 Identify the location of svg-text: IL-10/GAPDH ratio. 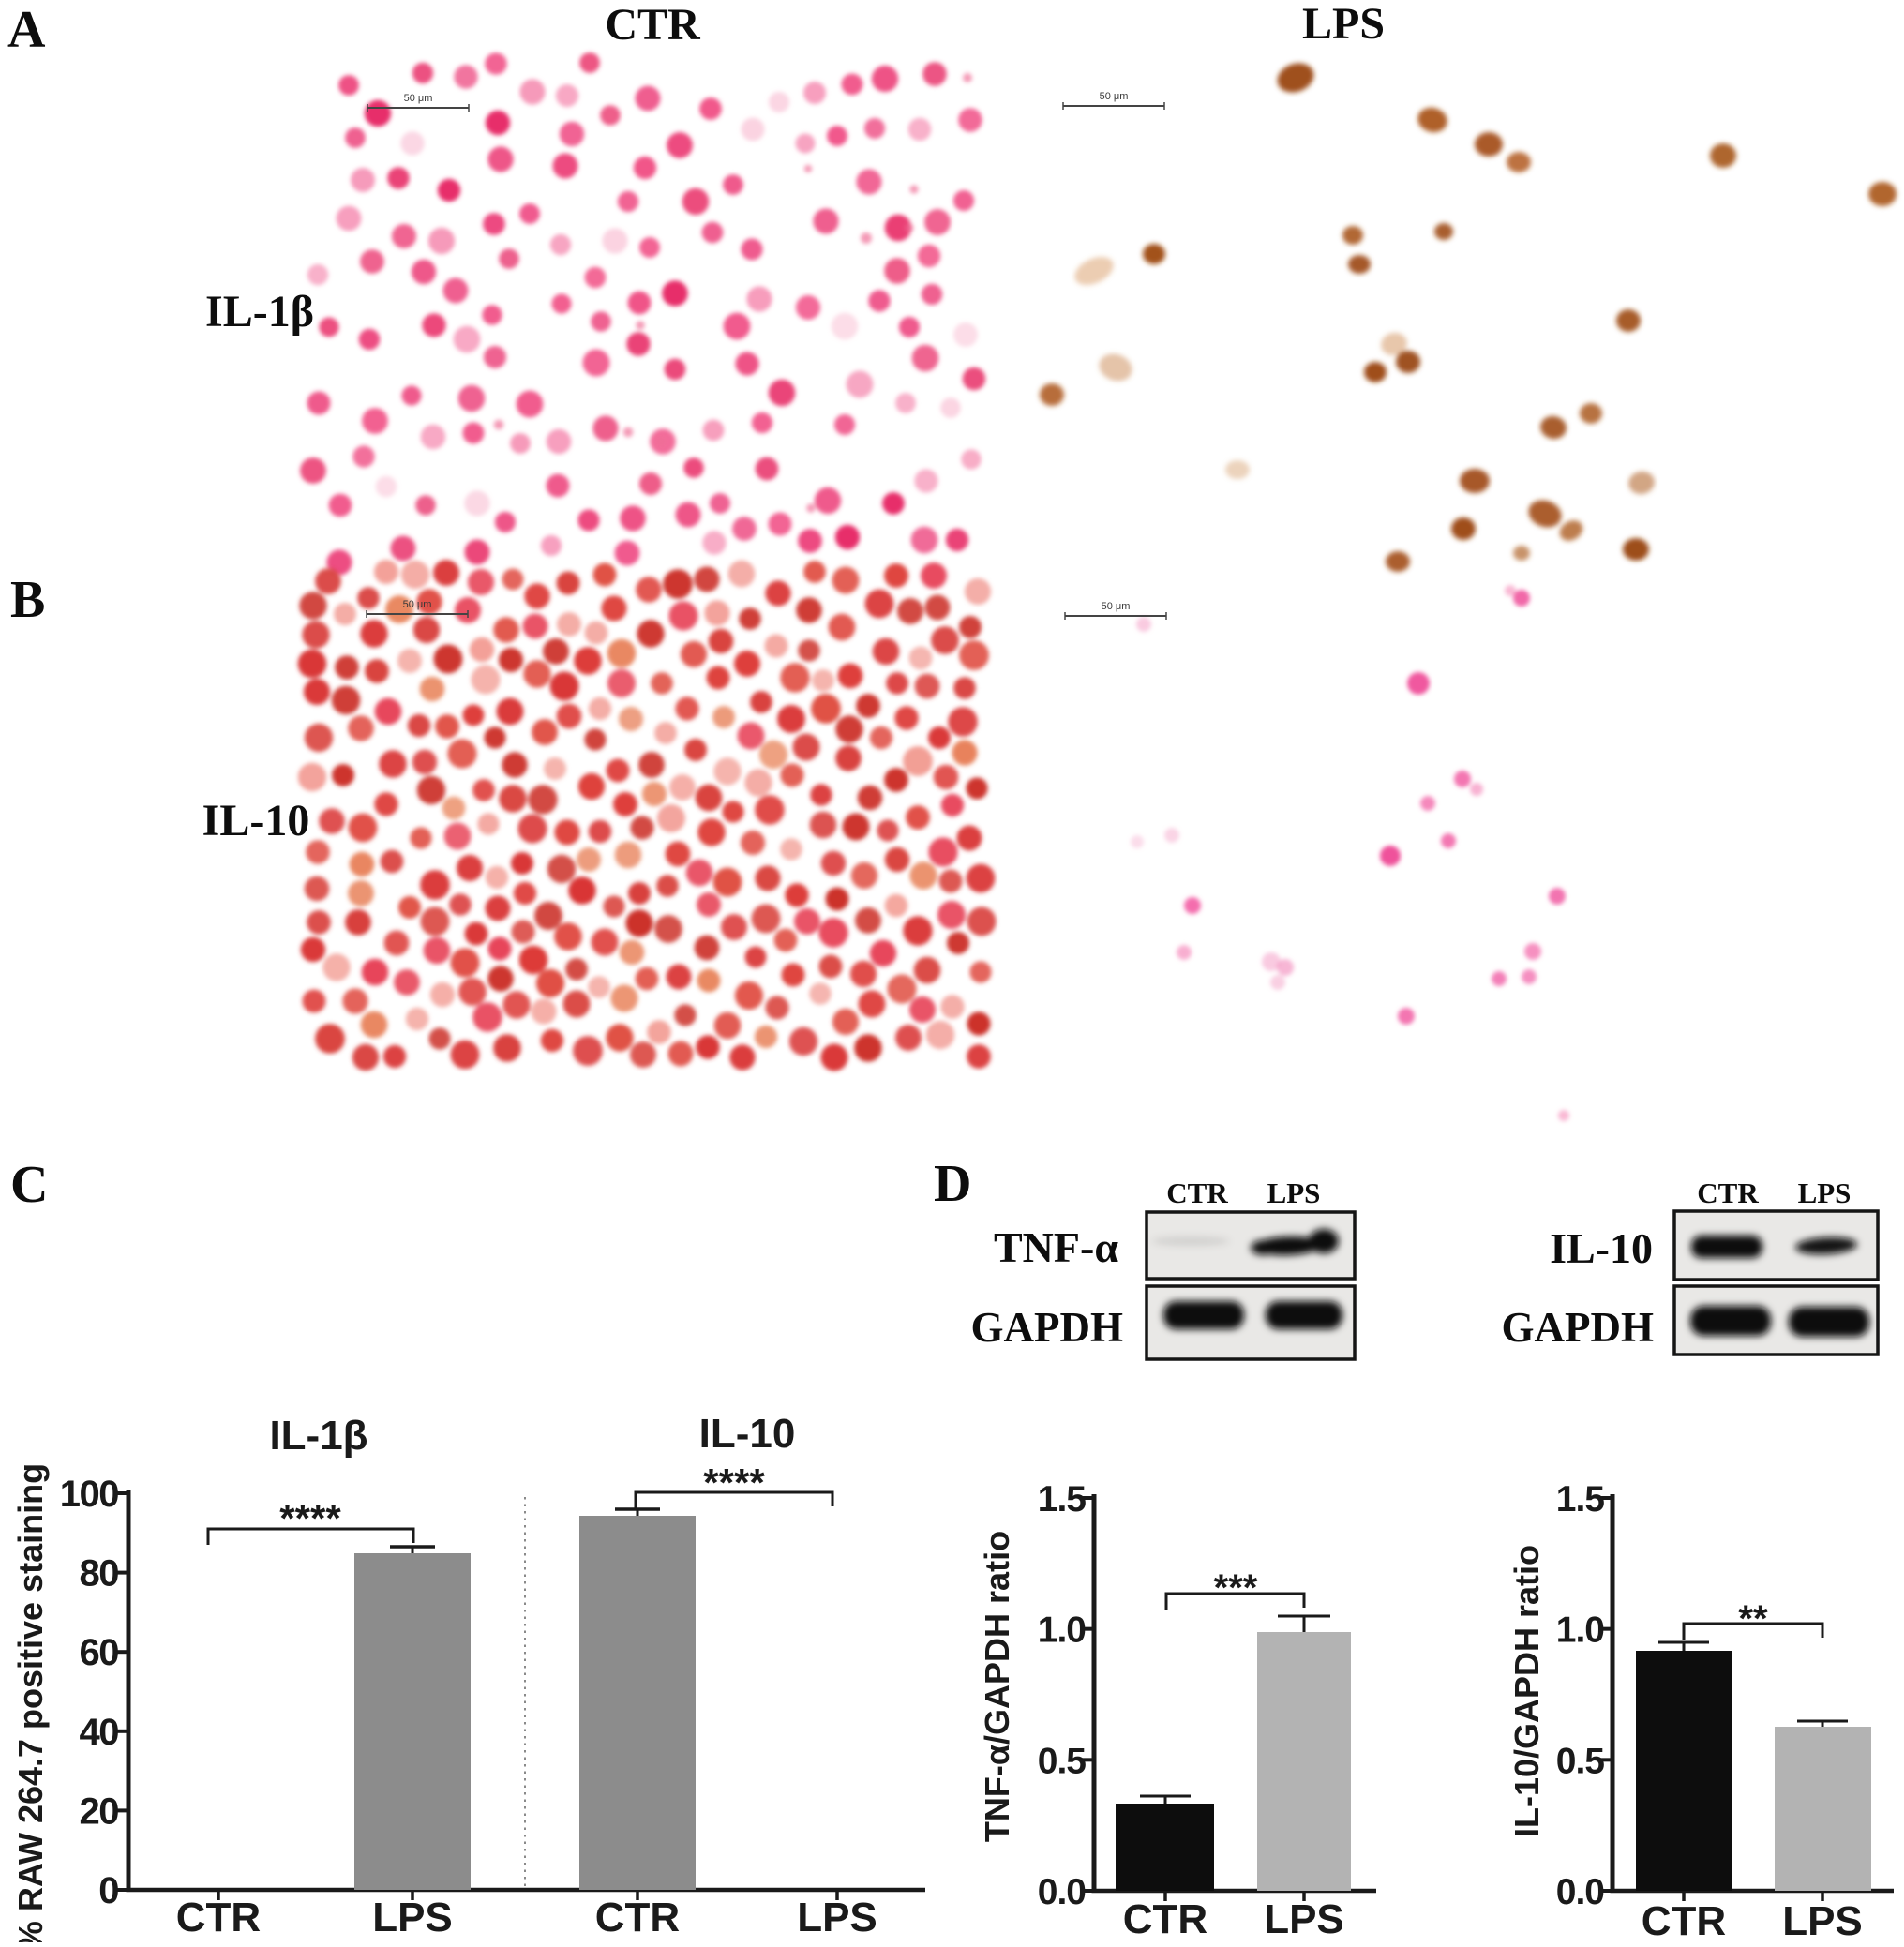
(1526, 1691).